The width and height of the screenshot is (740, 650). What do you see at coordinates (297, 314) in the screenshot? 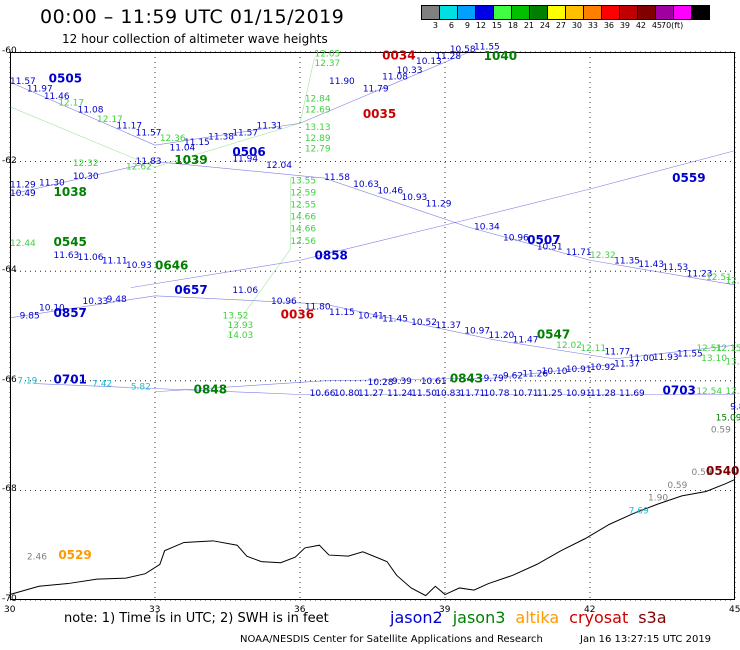
I see `pass-time-label: 0036` at bounding box center [297, 314].